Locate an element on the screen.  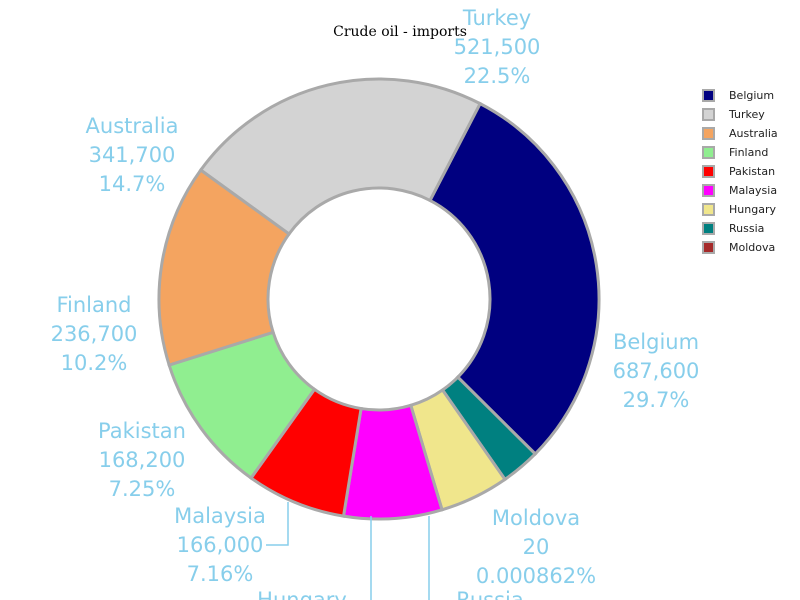
legend-label: Turkey is located at coordinates (747, 114).